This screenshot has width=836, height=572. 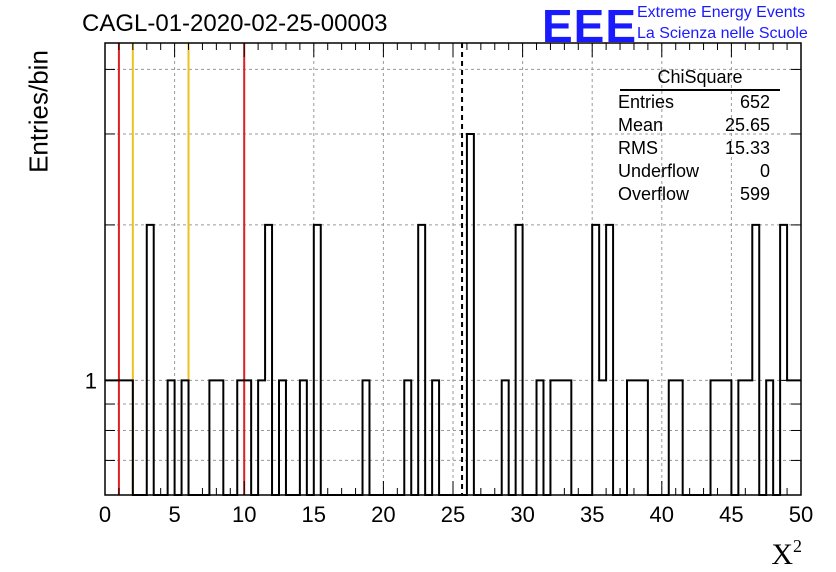 I want to click on stats-row-mean: Mean 25.65, so click(x=695, y=125).